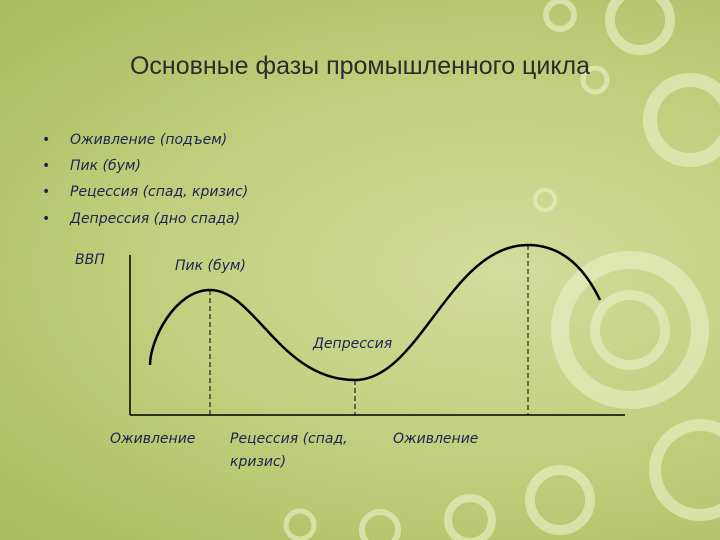 The width and height of the screenshot is (720, 540). What do you see at coordinates (369, 330) in the screenshot?
I see `phase-dividers` at bounding box center [369, 330].